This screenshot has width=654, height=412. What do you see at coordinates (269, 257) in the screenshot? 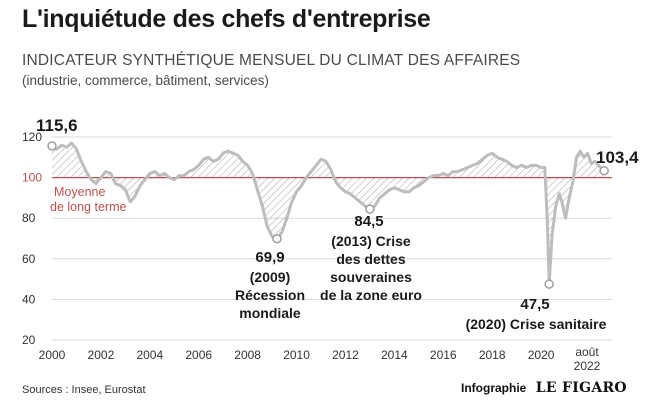
I see `annotation-value: 69,9` at bounding box center [269, 257].